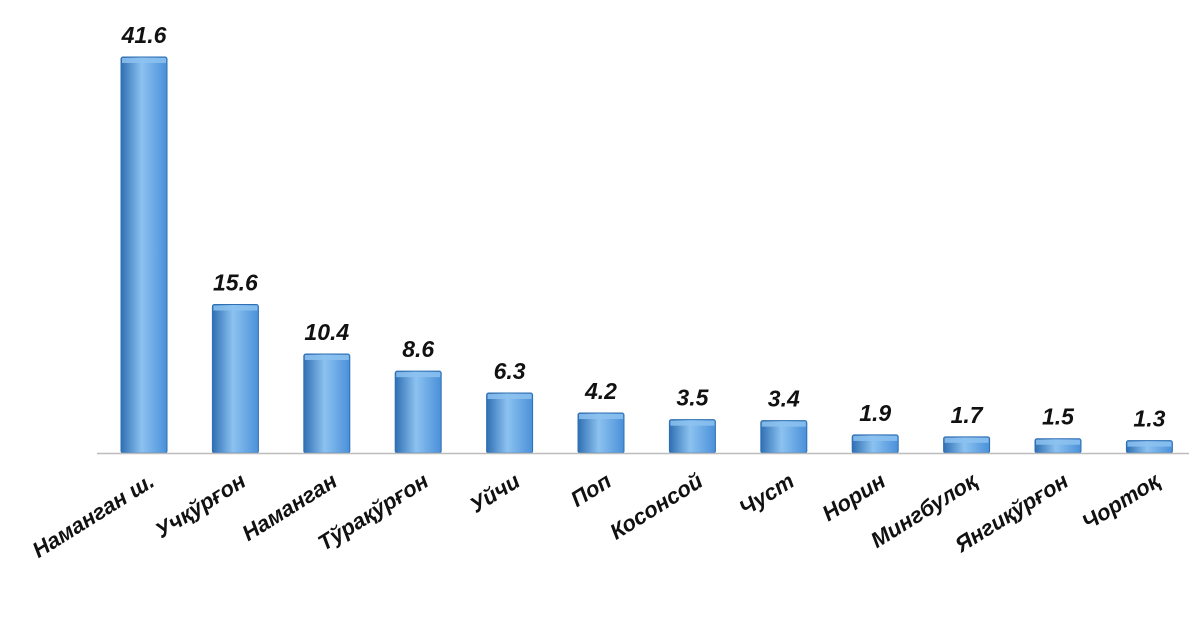 This screenshot has height=621, width=1189. I want to click on bar-value-label: 1.7, so click(967, 415).